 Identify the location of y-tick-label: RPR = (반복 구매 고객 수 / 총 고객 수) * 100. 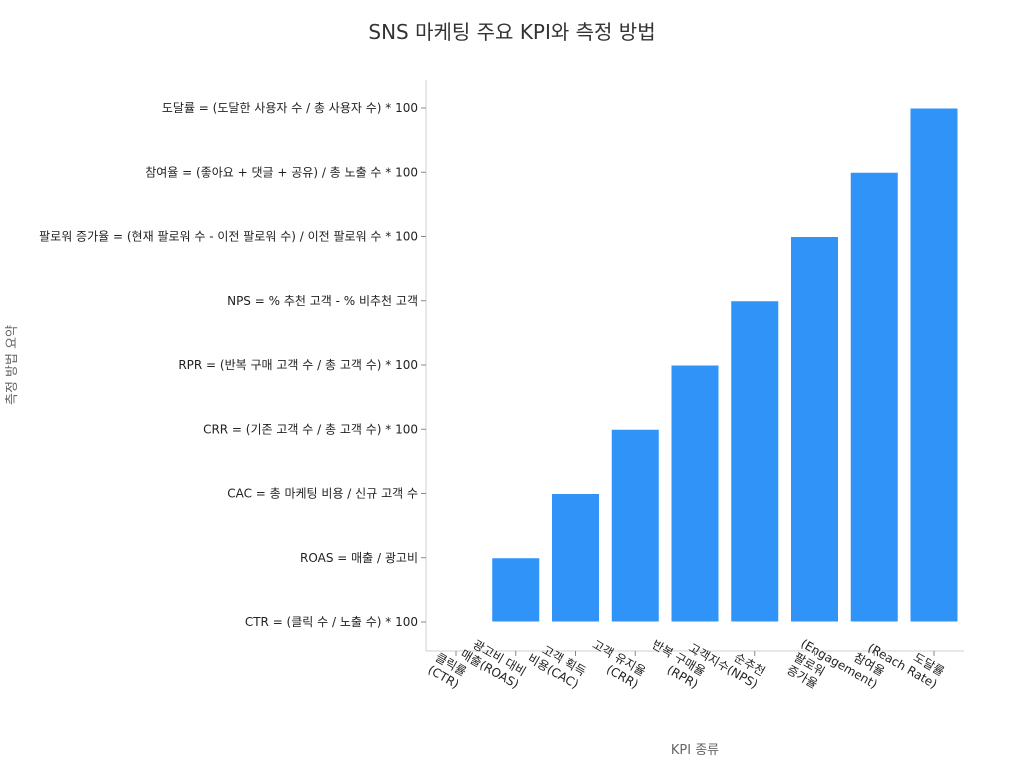
(298, 365).